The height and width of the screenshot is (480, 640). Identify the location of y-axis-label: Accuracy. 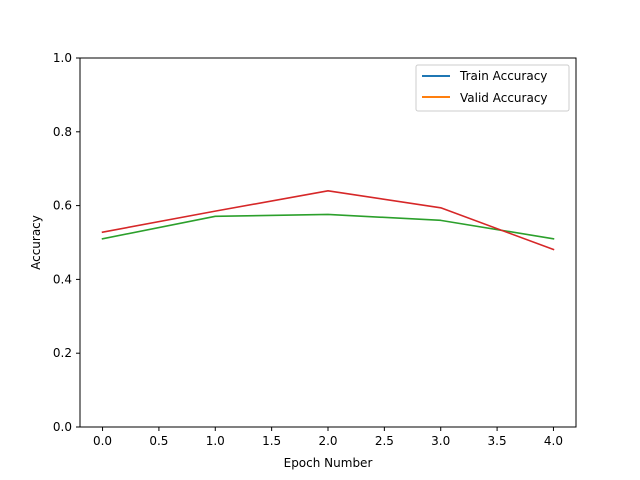
(36, 242).